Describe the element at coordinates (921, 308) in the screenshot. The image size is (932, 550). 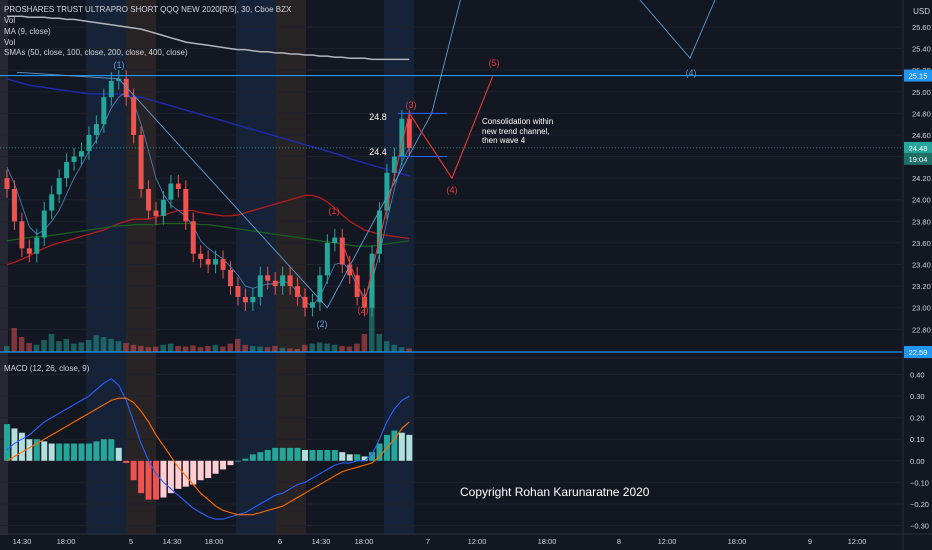
I see `price-tick-label: 23.00` at that location.